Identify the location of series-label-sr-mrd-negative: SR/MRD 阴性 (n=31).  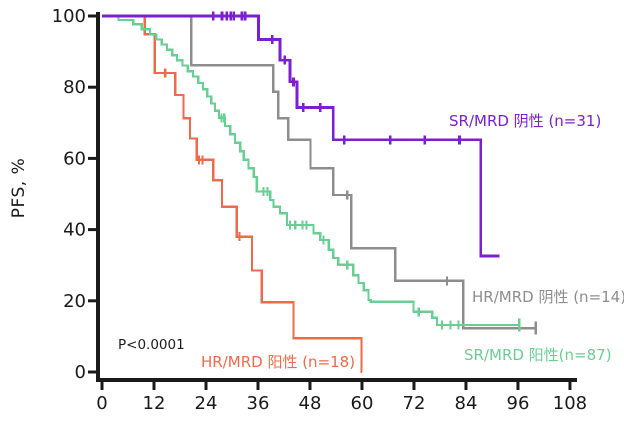
(525, 121).